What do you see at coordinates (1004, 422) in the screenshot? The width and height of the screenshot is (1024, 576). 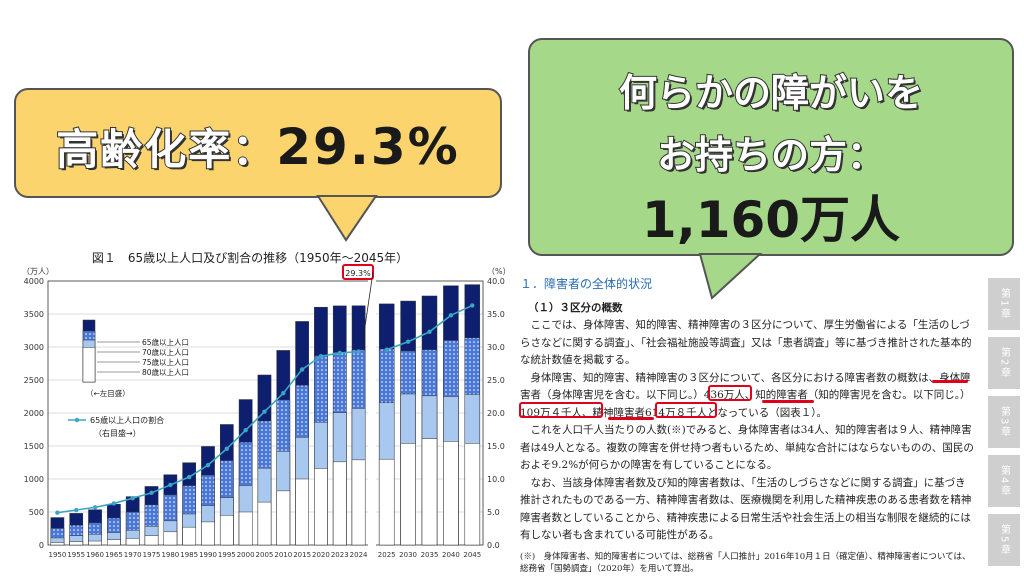 I see `tab-chapter-3: 第3章` at bounding box center [1004, 422].